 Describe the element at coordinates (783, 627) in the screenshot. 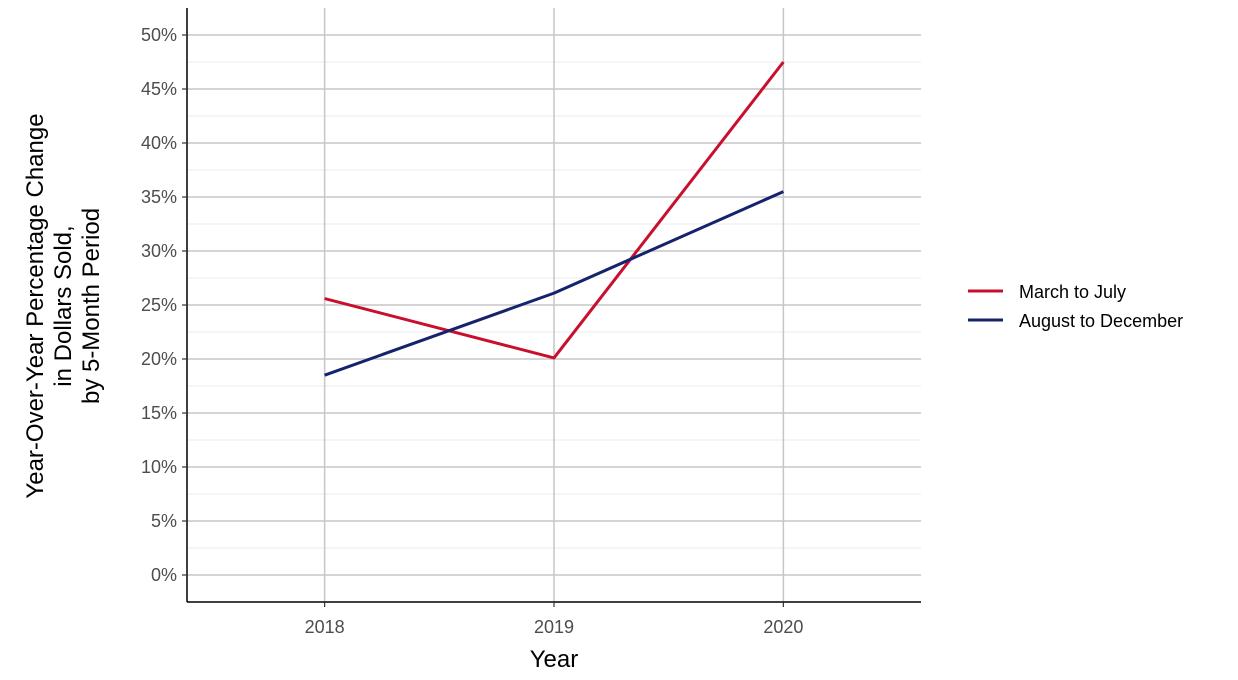

I see `x-tick-label: 2020` at that location.